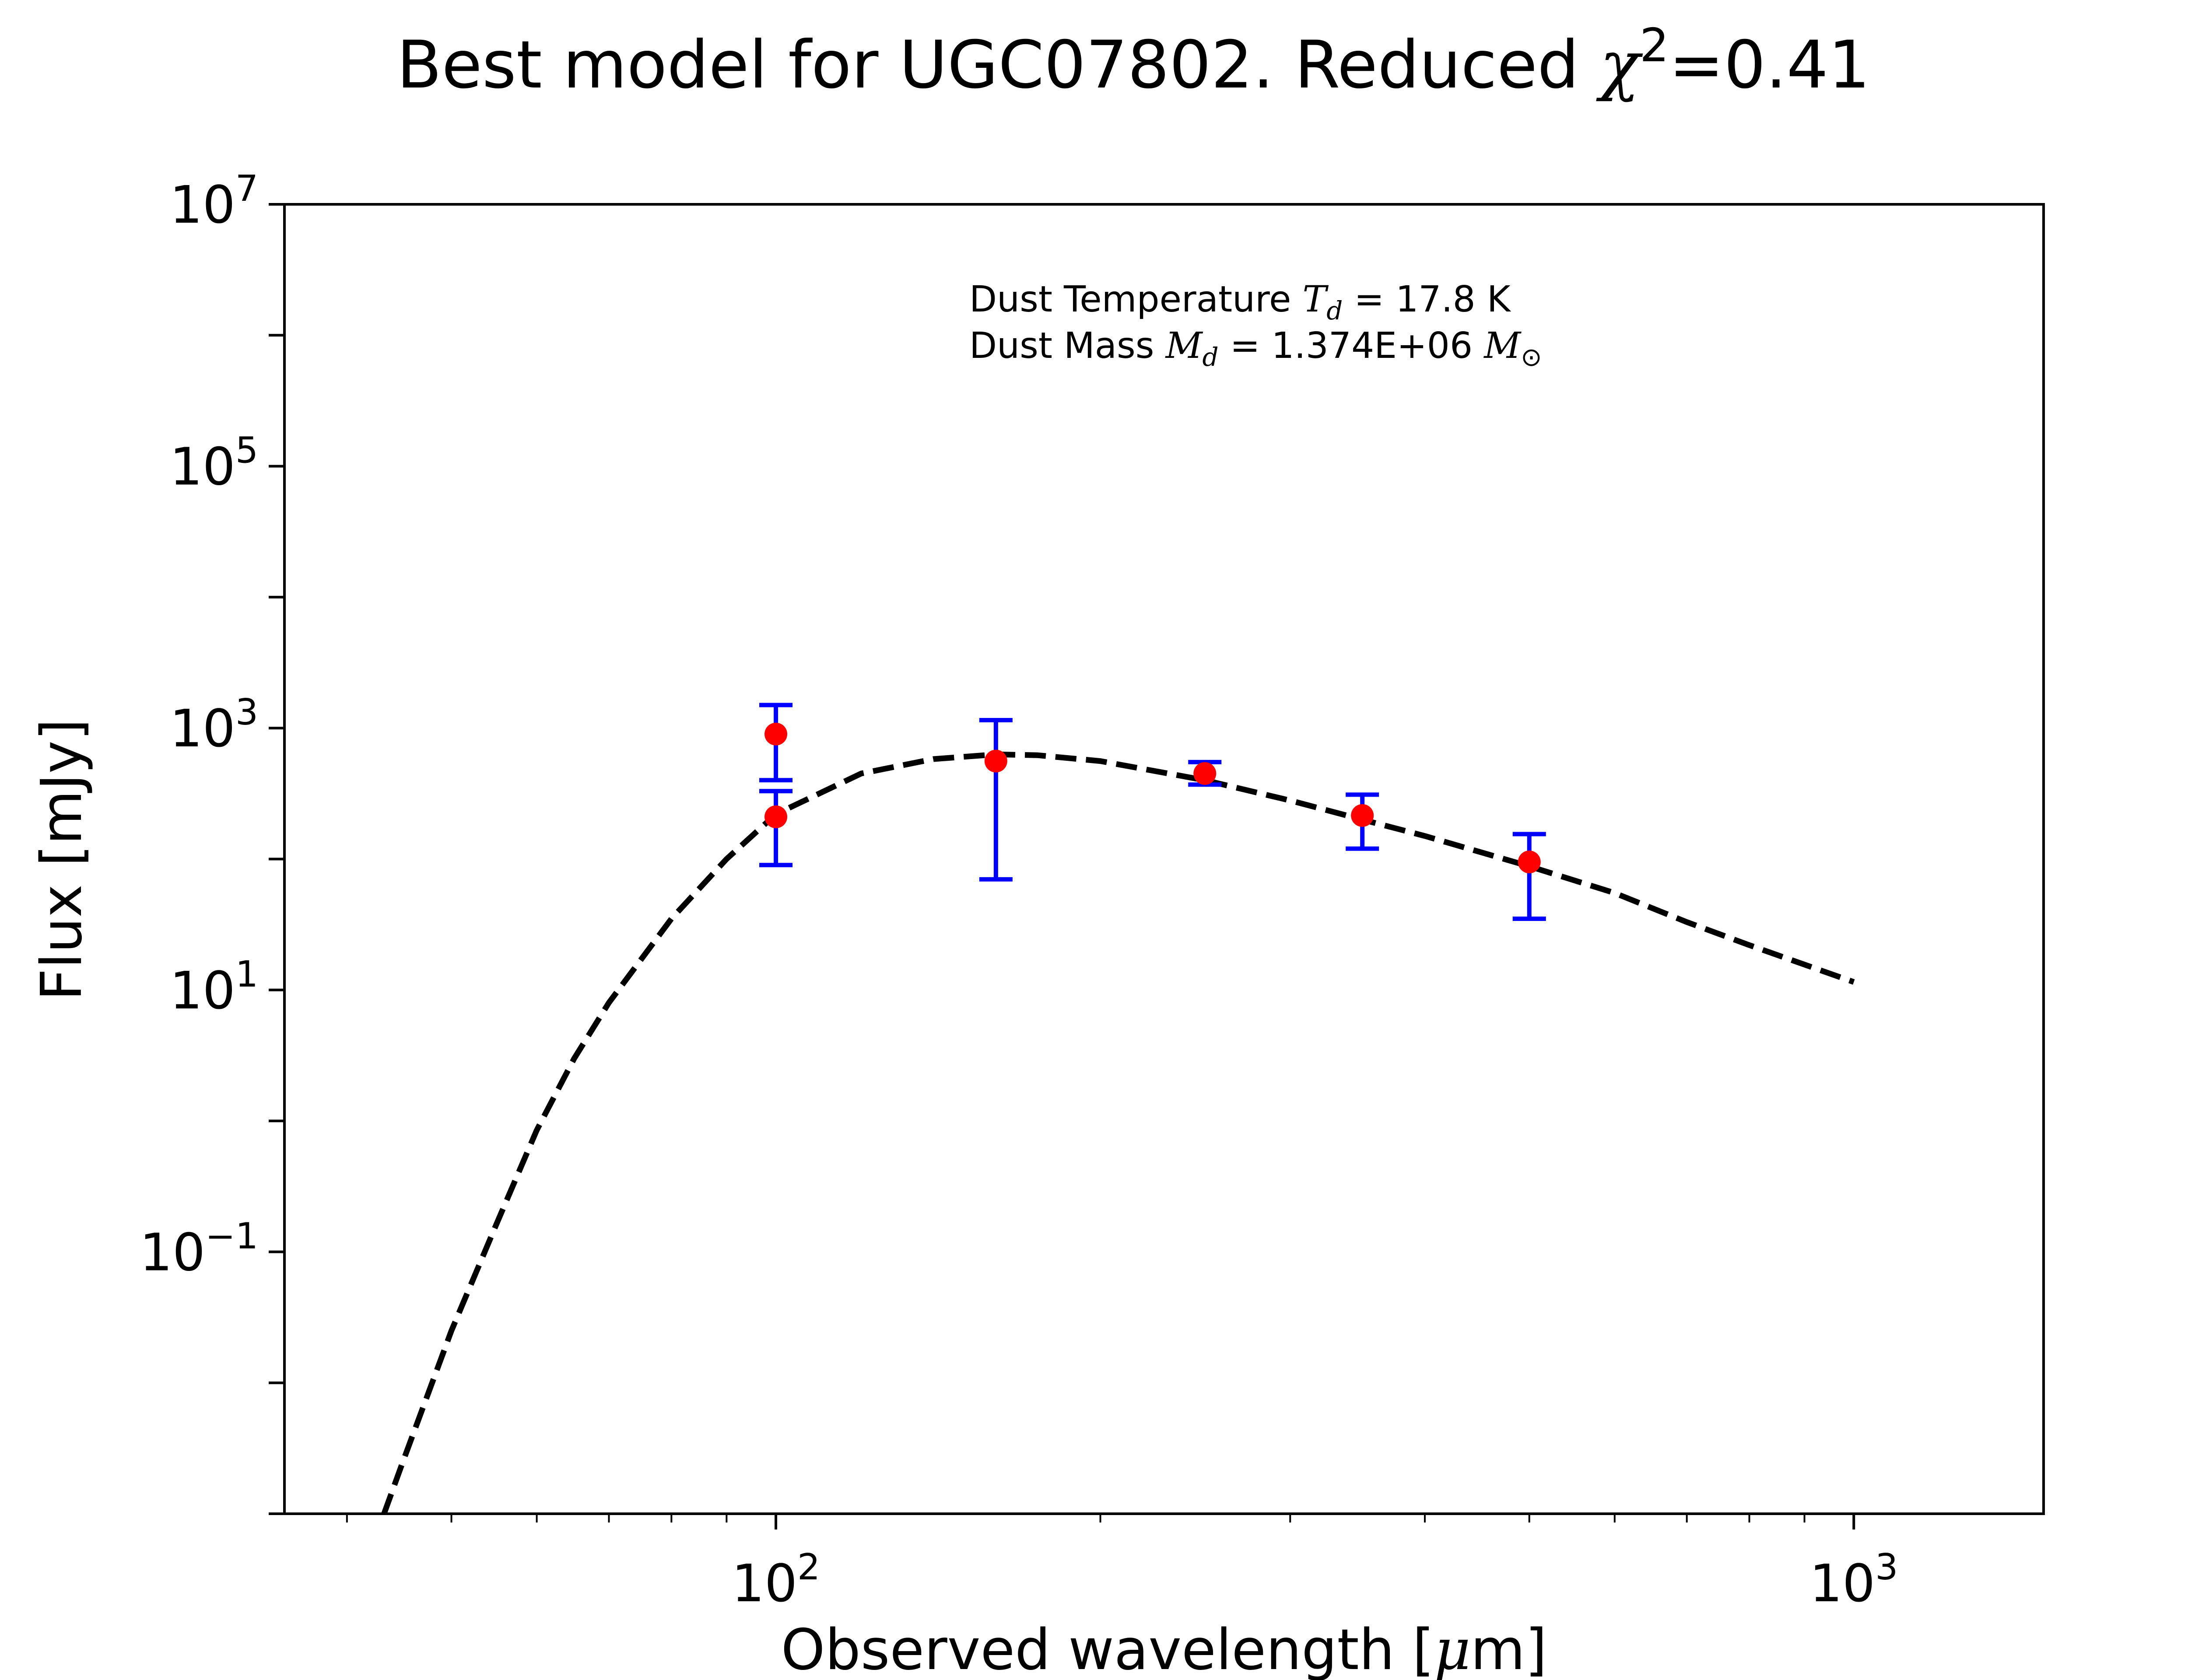 Image resolution: width=2188 pixels, height=1680 pixels. I want to click on errorbar-layer, so click(1152, 812).